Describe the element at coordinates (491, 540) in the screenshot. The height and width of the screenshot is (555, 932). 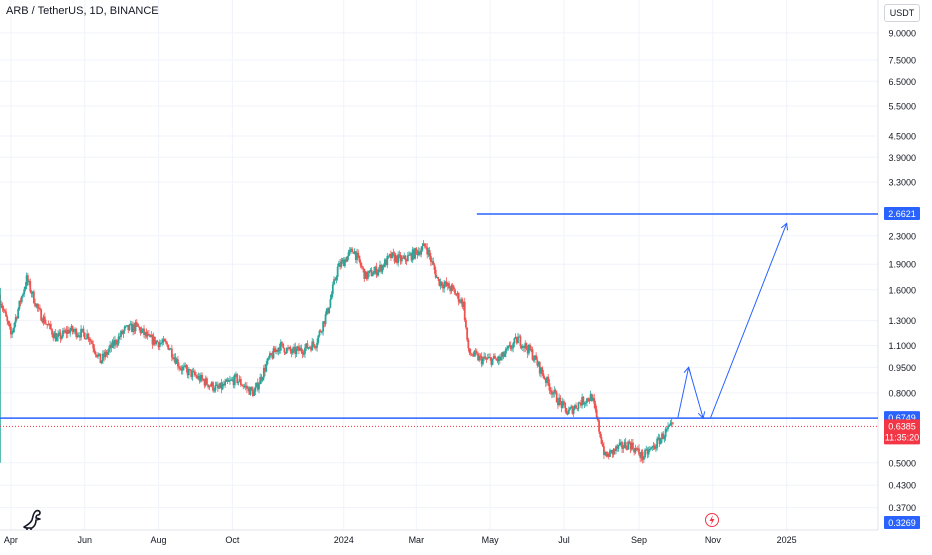
I see `x-tick-label: May` at that location.